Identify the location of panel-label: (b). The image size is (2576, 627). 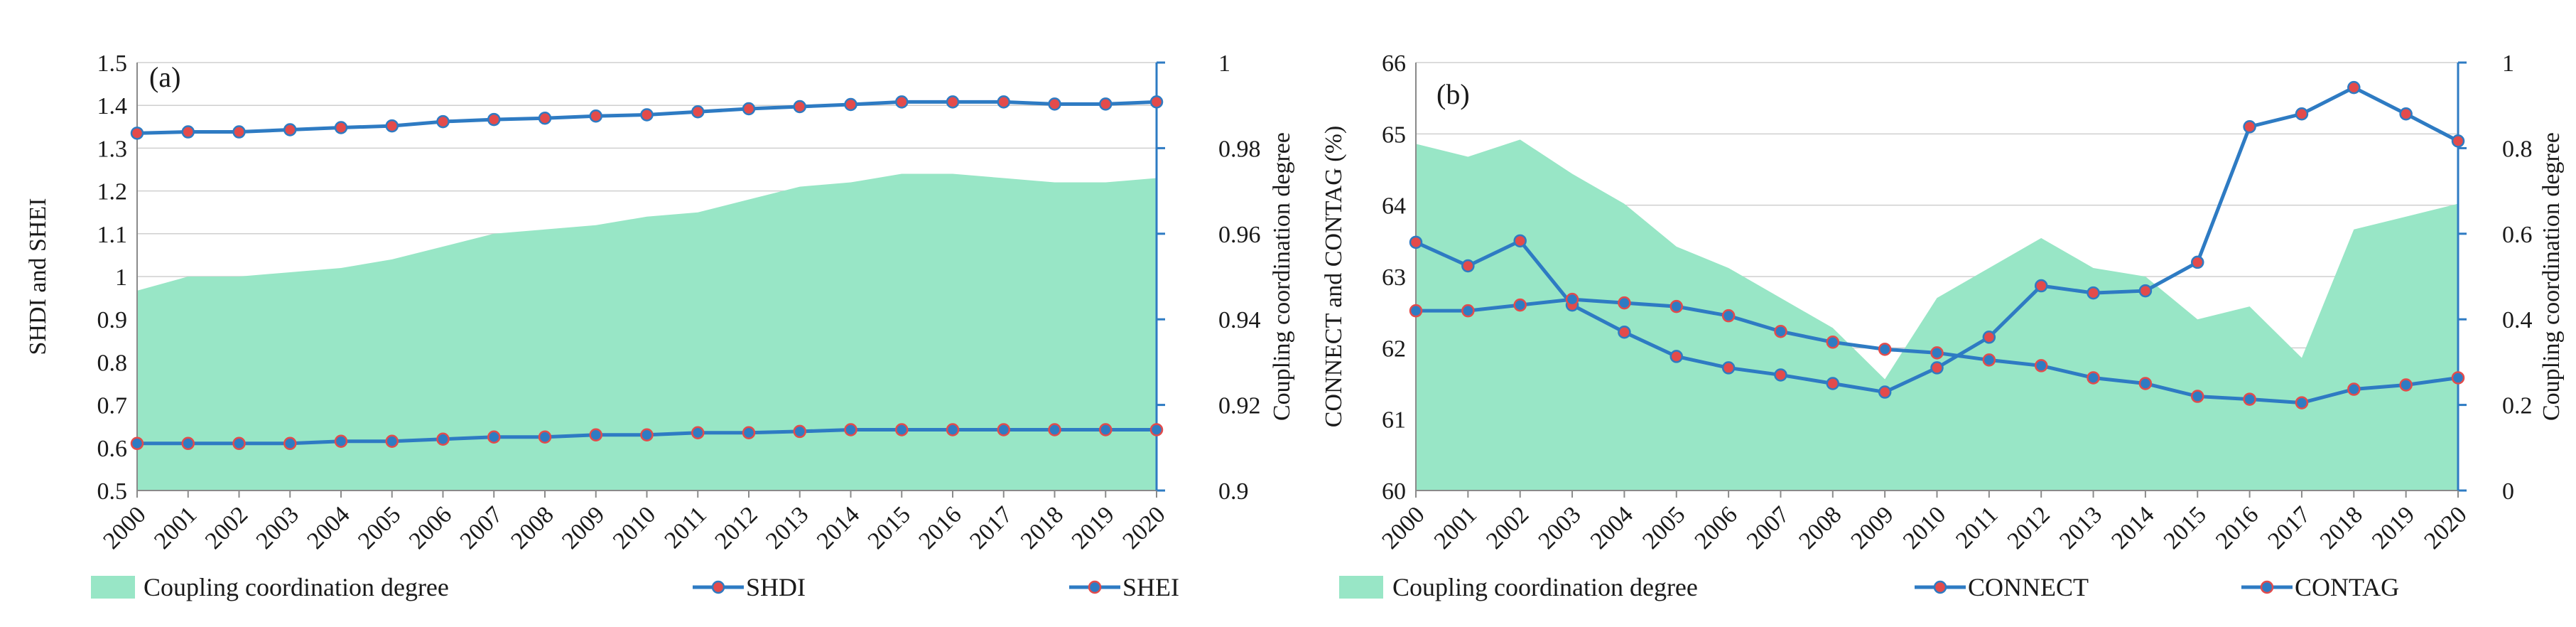
(1453, 94).